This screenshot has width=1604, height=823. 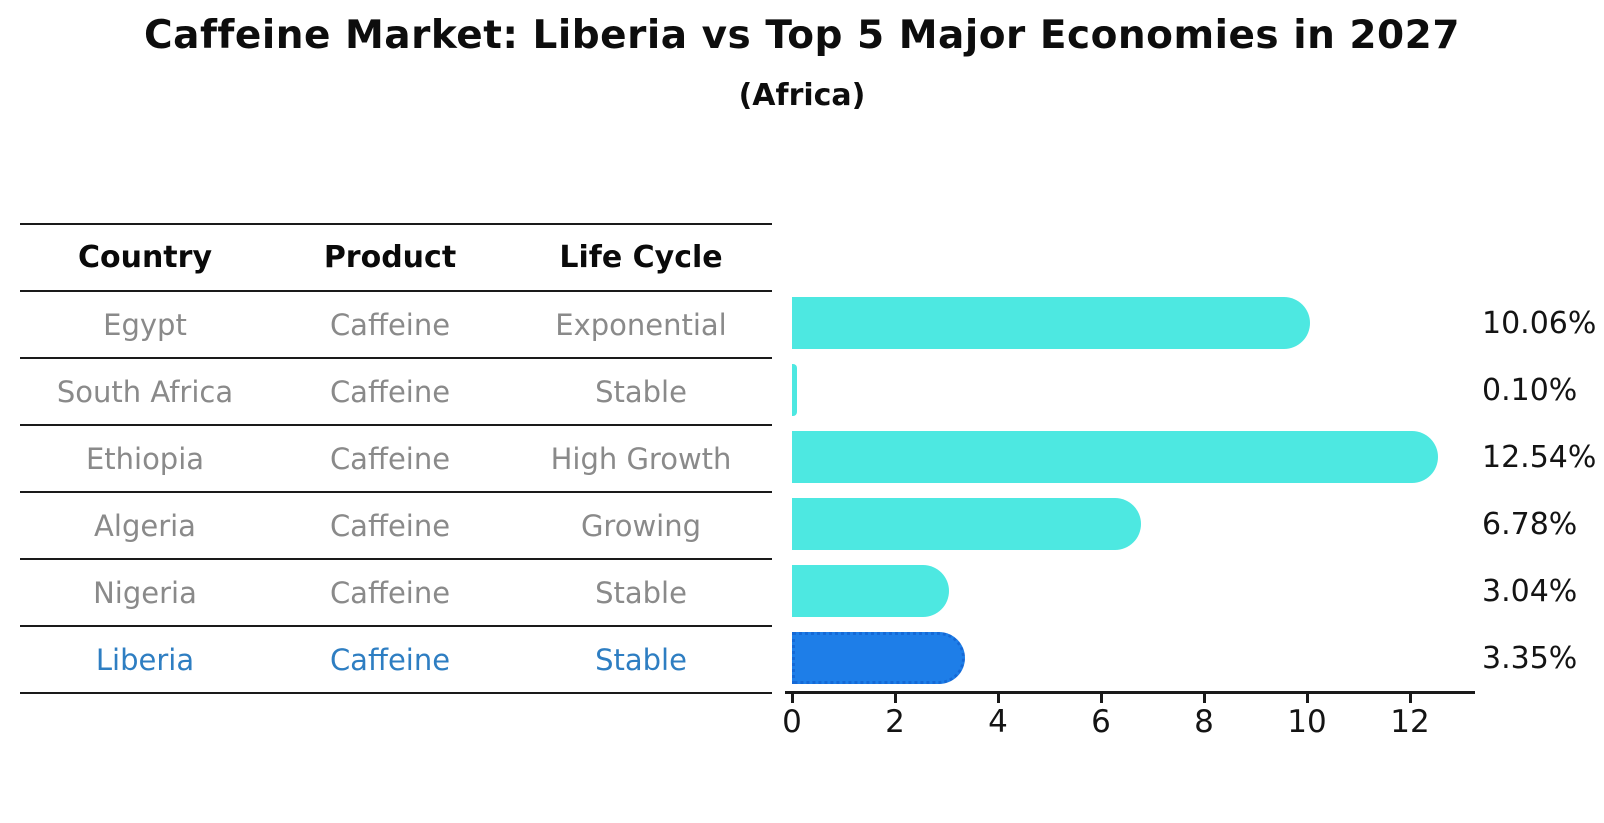 What do you see at coordinates (1204, 722) in the screenshot?
I see `x-tick-label: 8` at bounding box center [1204, 722].